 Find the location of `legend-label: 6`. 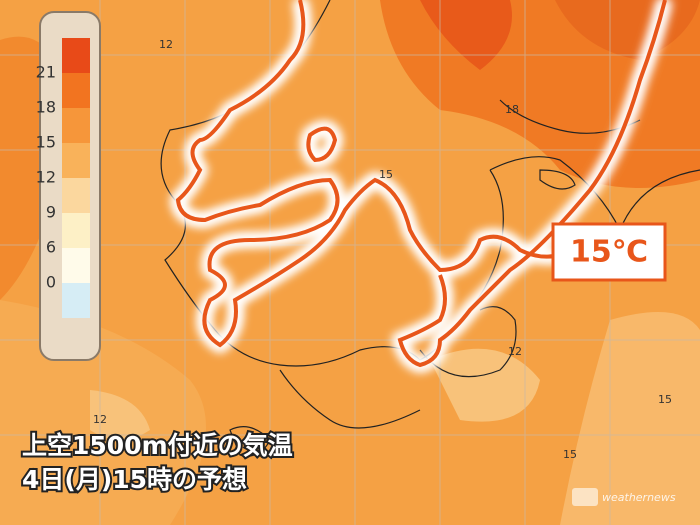

legend-label: 6 is located at coordinates (51, 247).